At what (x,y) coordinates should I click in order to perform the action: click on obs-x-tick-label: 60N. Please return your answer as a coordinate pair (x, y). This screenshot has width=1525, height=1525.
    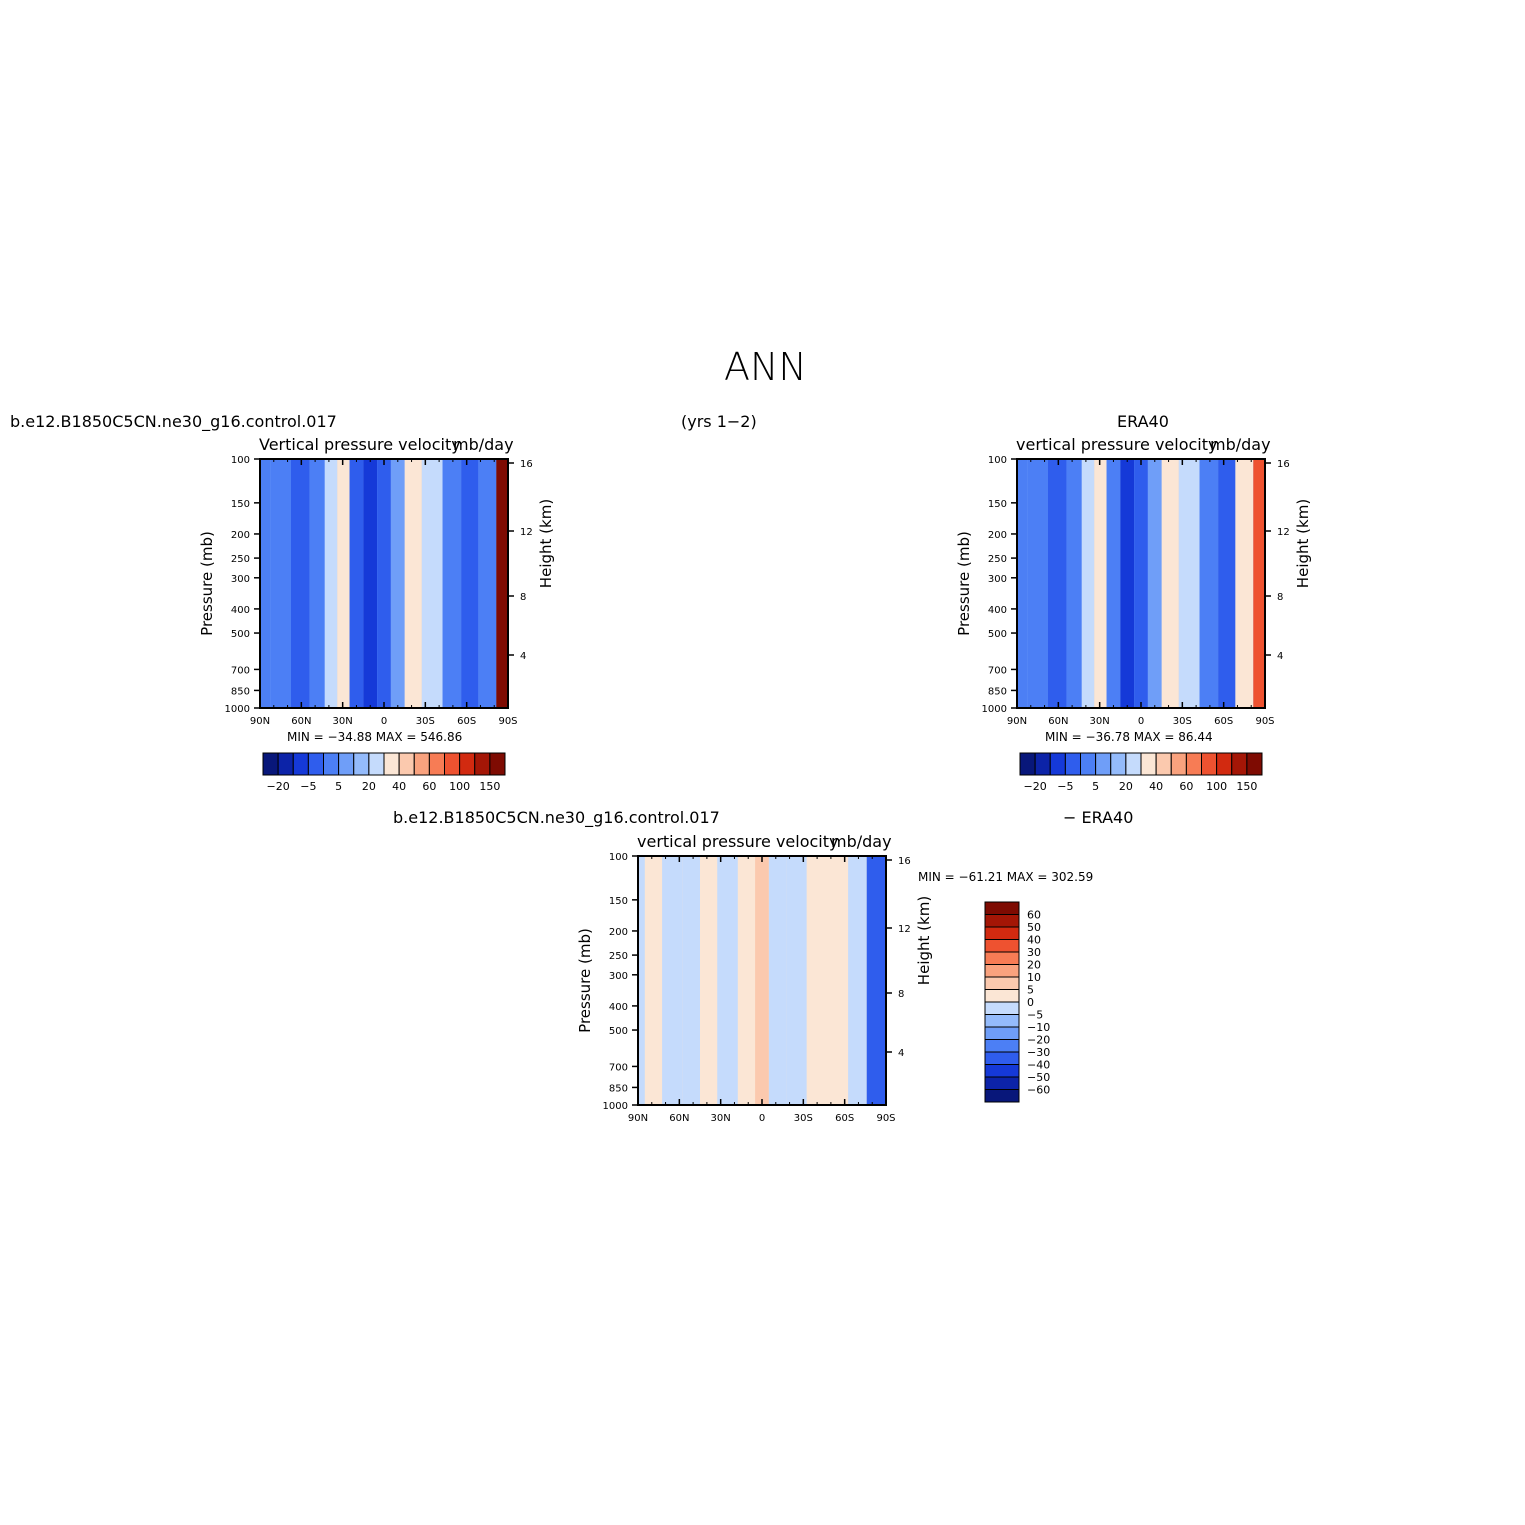
    Looking at the image, I should click on (1058, 721).